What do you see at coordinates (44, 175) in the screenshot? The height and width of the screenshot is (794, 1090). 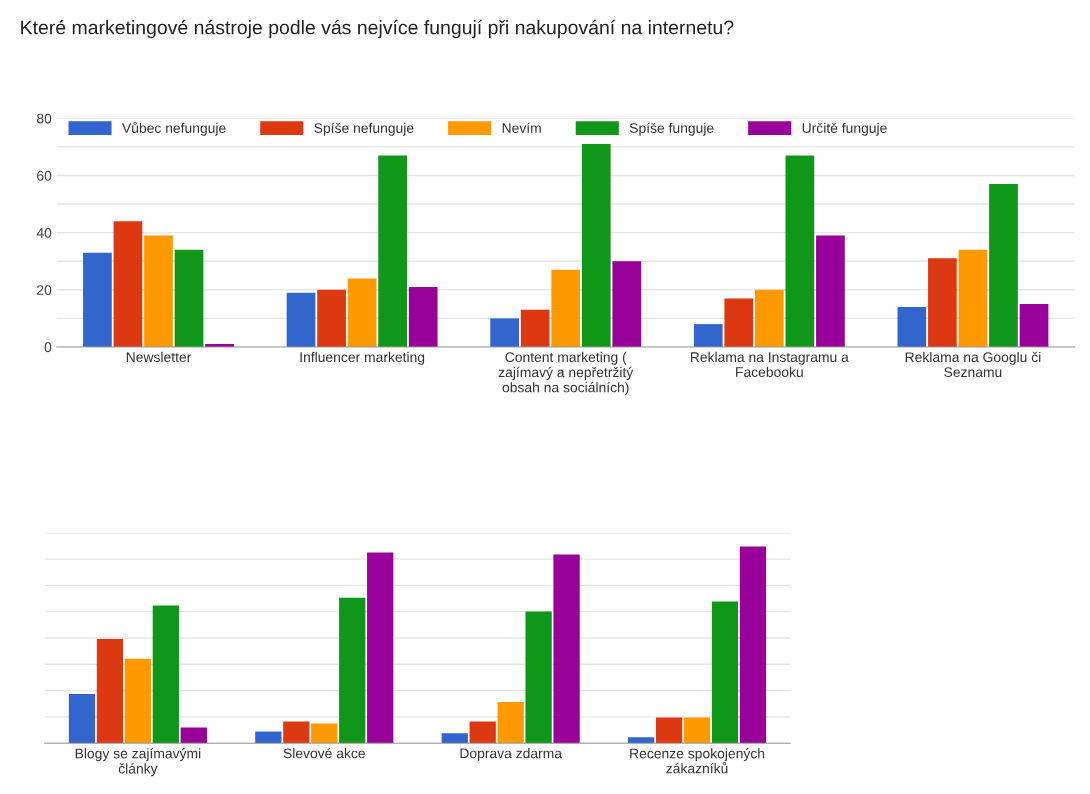 I see `y-tick-label: 60` at bounding box center [44, 175].